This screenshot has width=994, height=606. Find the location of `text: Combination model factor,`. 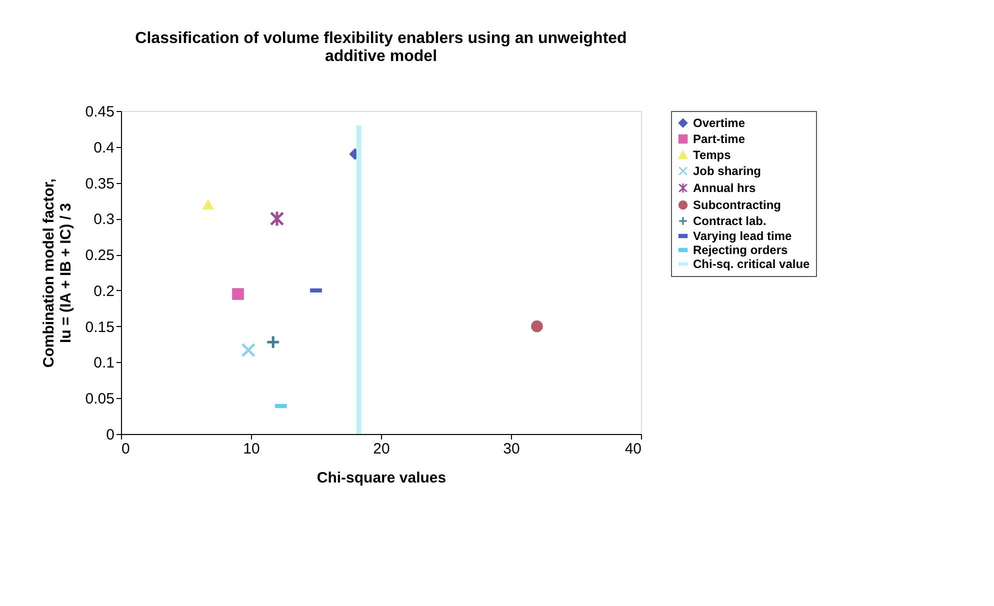

text: Combination model factor, is located at coordinates (49, 273).